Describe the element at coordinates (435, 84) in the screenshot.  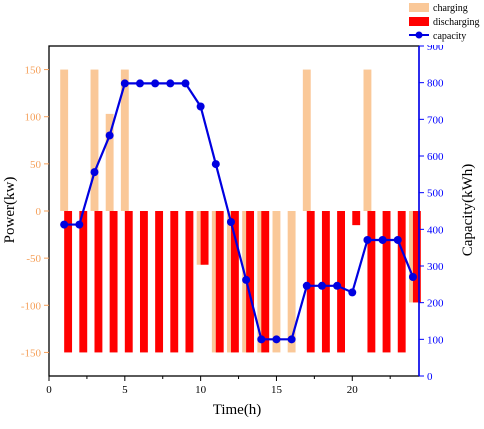
I see `y-right-tick-label-800: 800` at that location.